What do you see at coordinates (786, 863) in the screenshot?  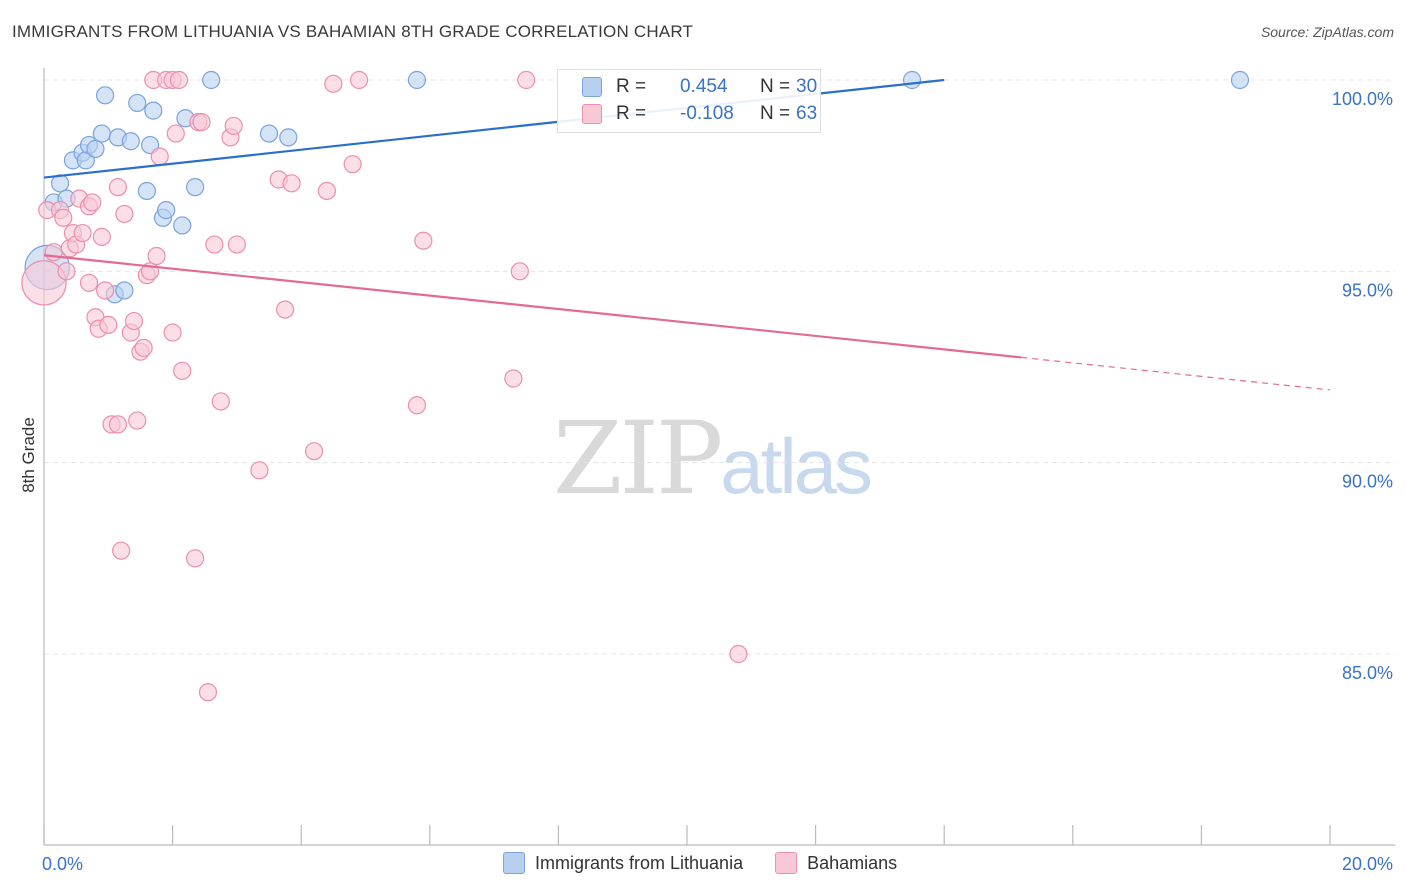 I see `legend-swatch-pink` at bounding box center [786, 863].